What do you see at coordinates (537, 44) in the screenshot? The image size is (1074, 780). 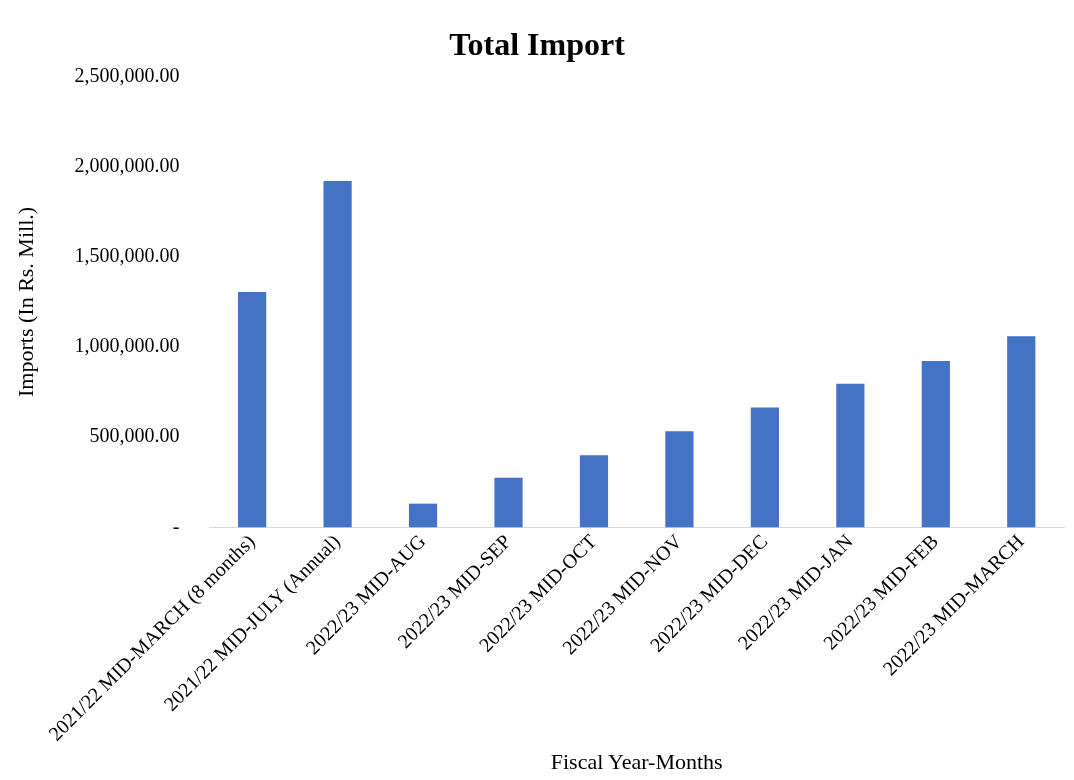 I see `chart-title: Total Import` at bounding box center [537, 44].